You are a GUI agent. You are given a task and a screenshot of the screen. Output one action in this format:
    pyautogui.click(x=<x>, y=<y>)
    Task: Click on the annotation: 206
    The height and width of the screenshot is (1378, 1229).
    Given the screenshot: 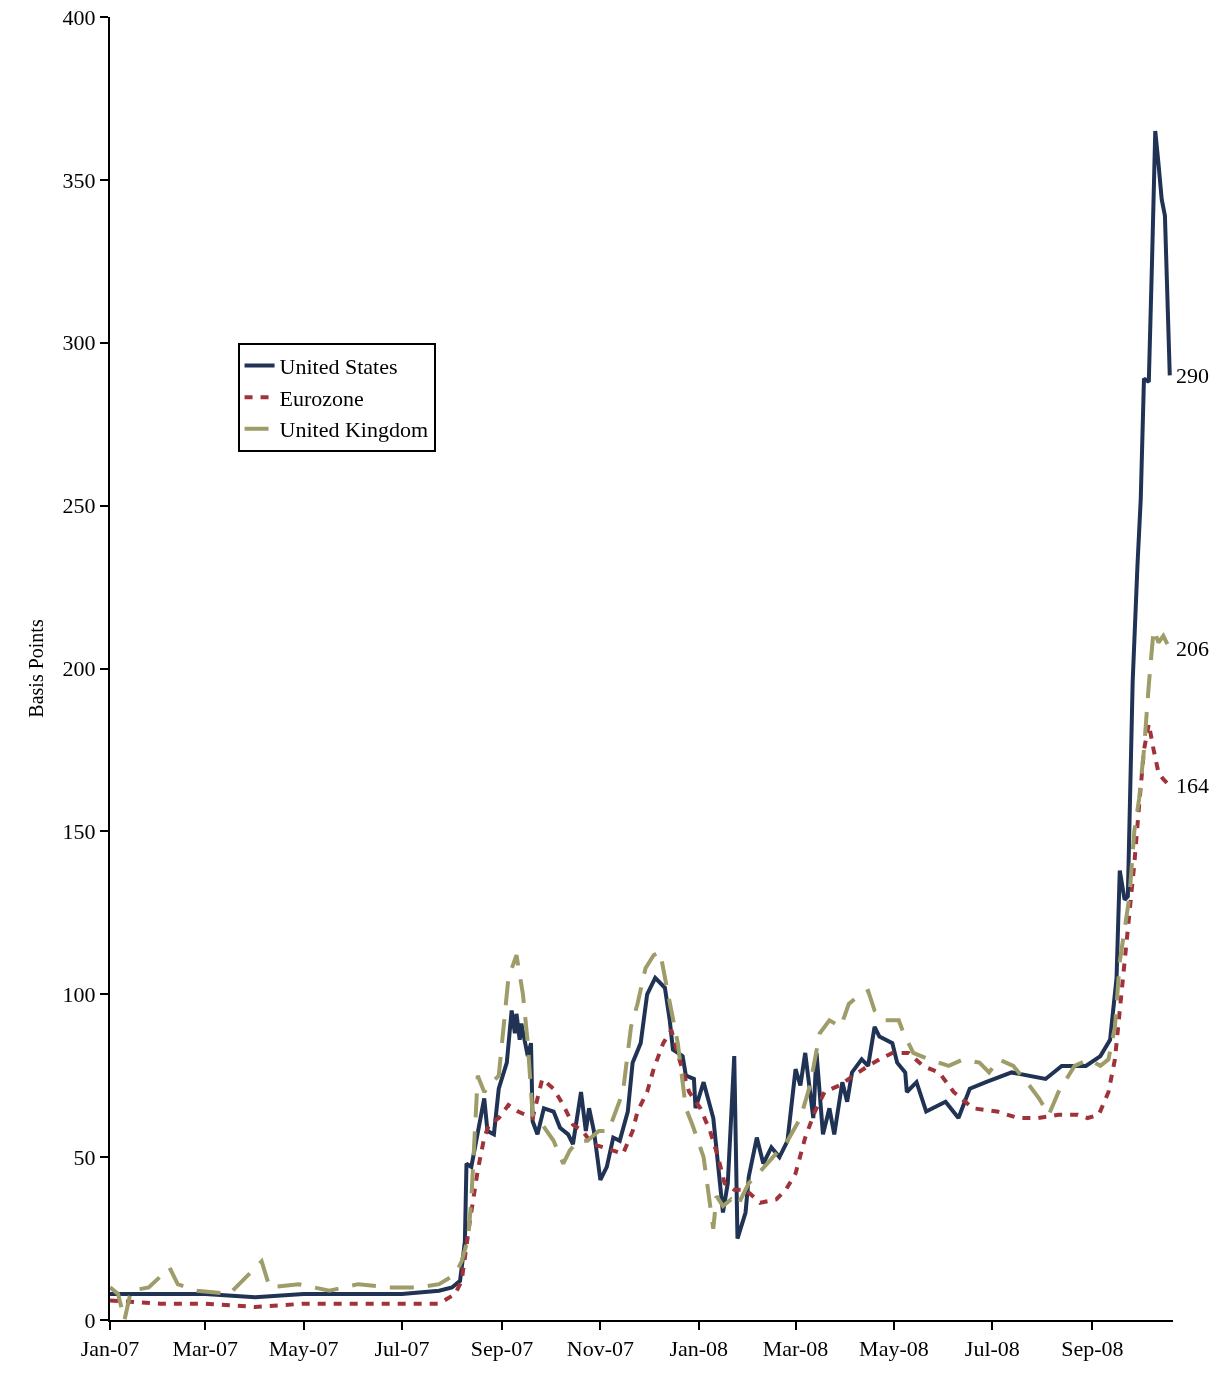 What is the action you would take?
    pyautogui.click(x=1192, y=648)
    